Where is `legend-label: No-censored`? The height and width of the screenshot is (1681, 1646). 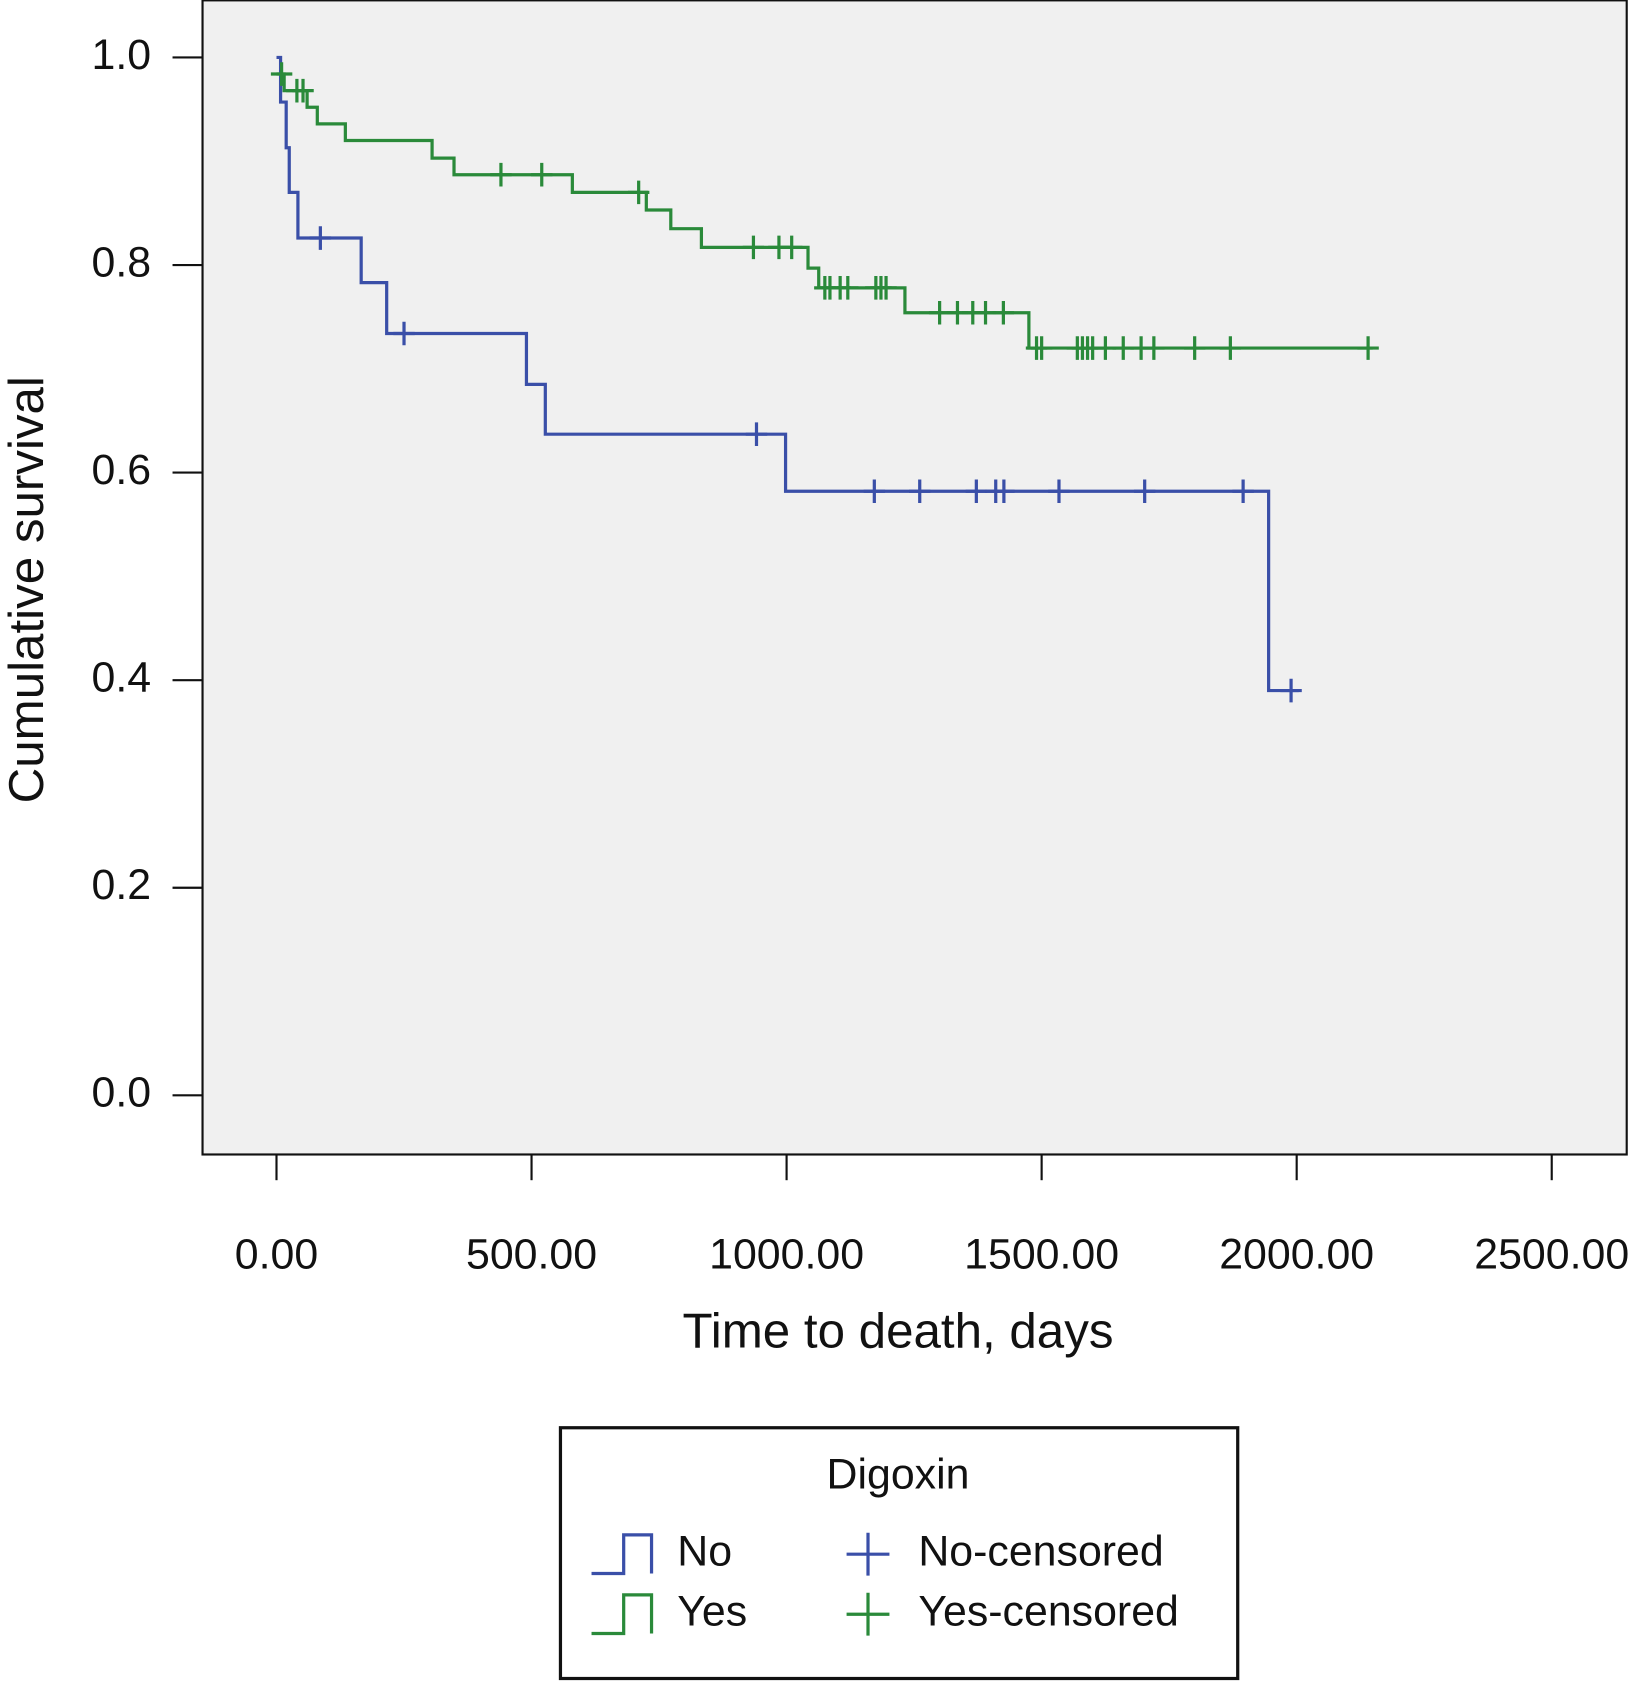 legend-label: No-censored is located at coordinates (1040, 1552).